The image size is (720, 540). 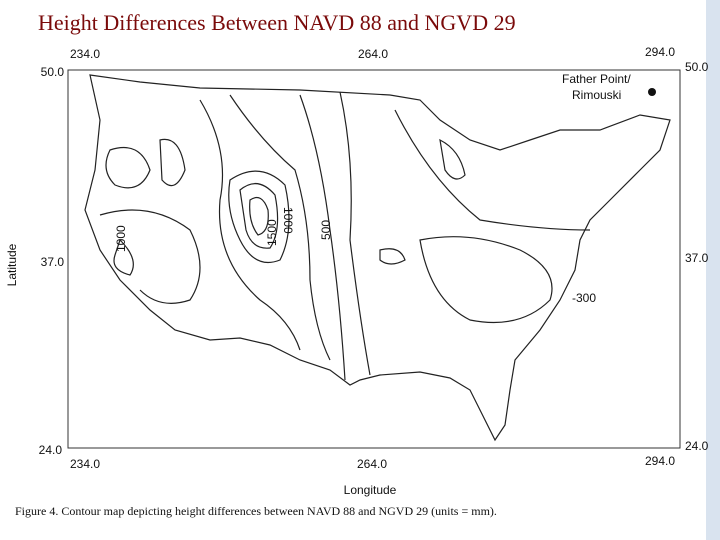 What do you see at coordinates (596, 79) in the screenshot?
I see `annotation: Father Point/` at bounding box center [596, 79].